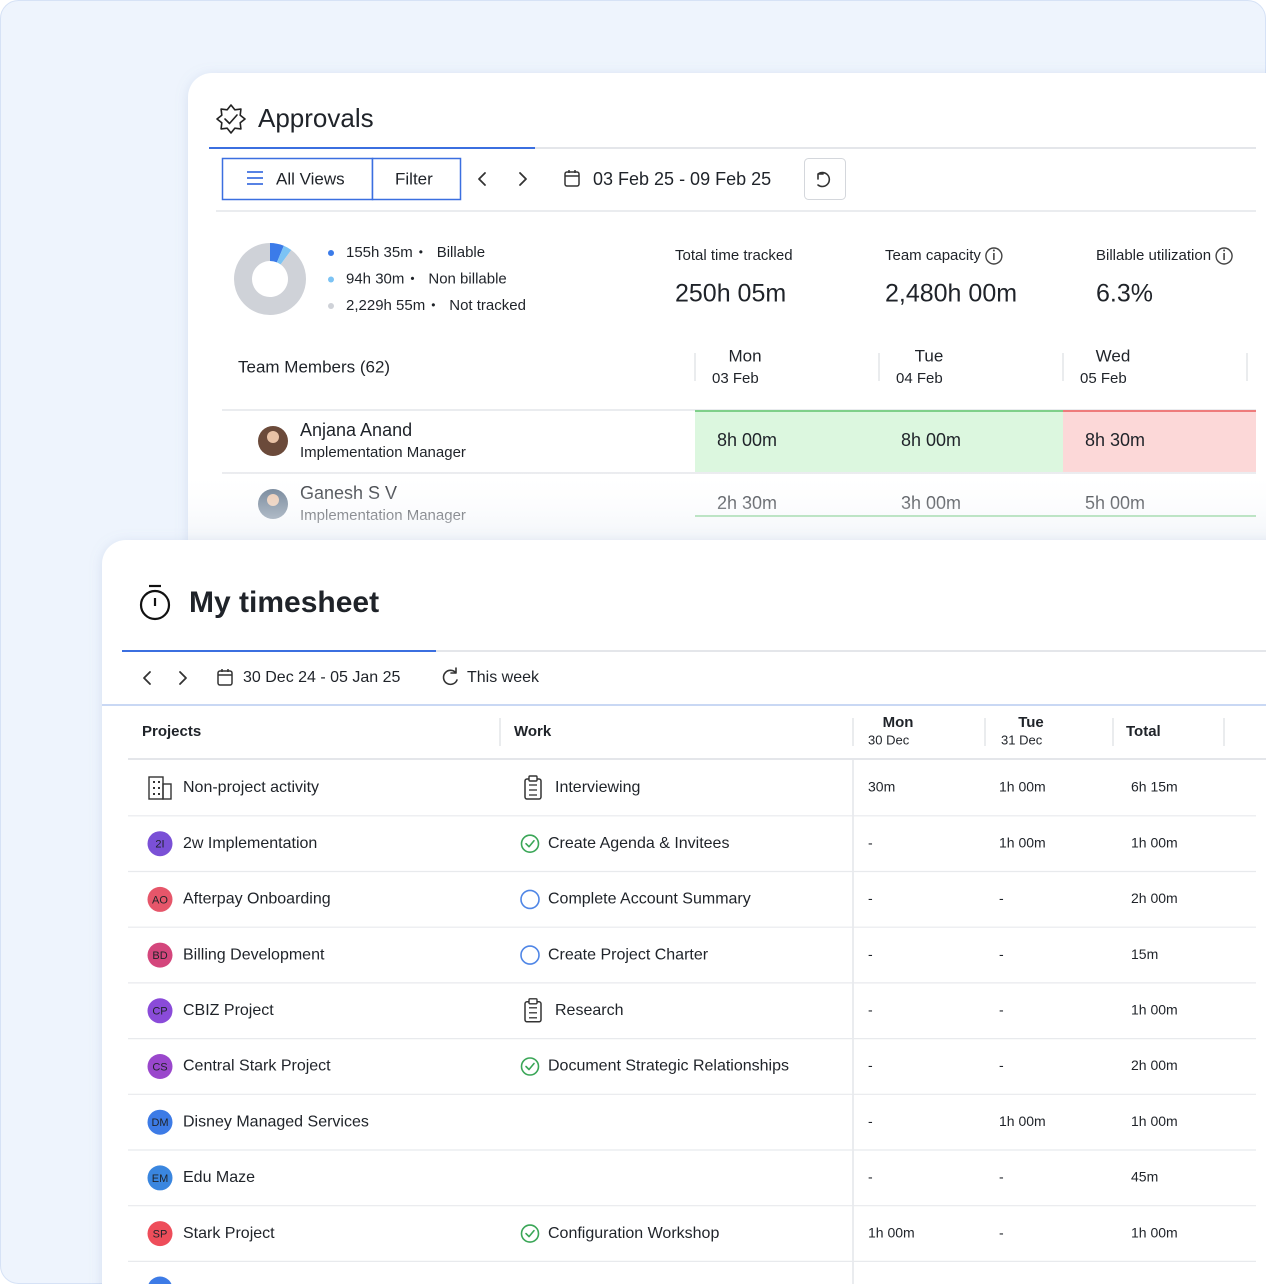 This screenshot has width=1266, height=1284. Describe the element at coordinates (825, 179) in the screenshot. I see `refresh-button` at that location.